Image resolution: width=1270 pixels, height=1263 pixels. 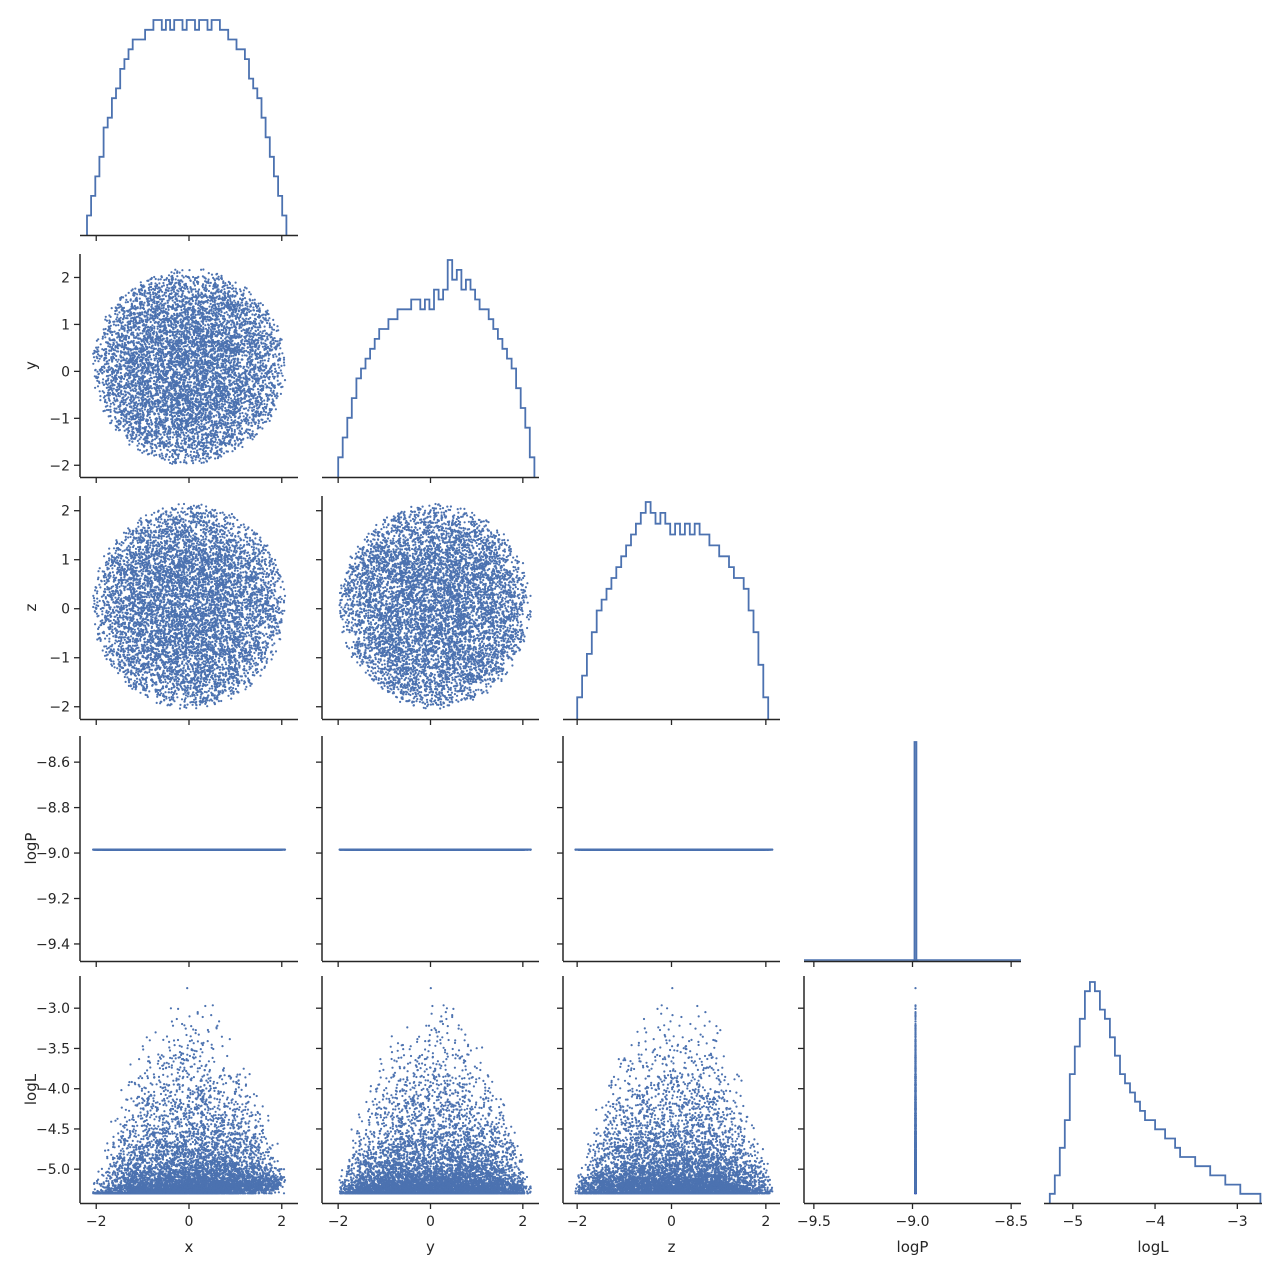 I want to click on panel-y-vs-x, so click(x=189, y=366).